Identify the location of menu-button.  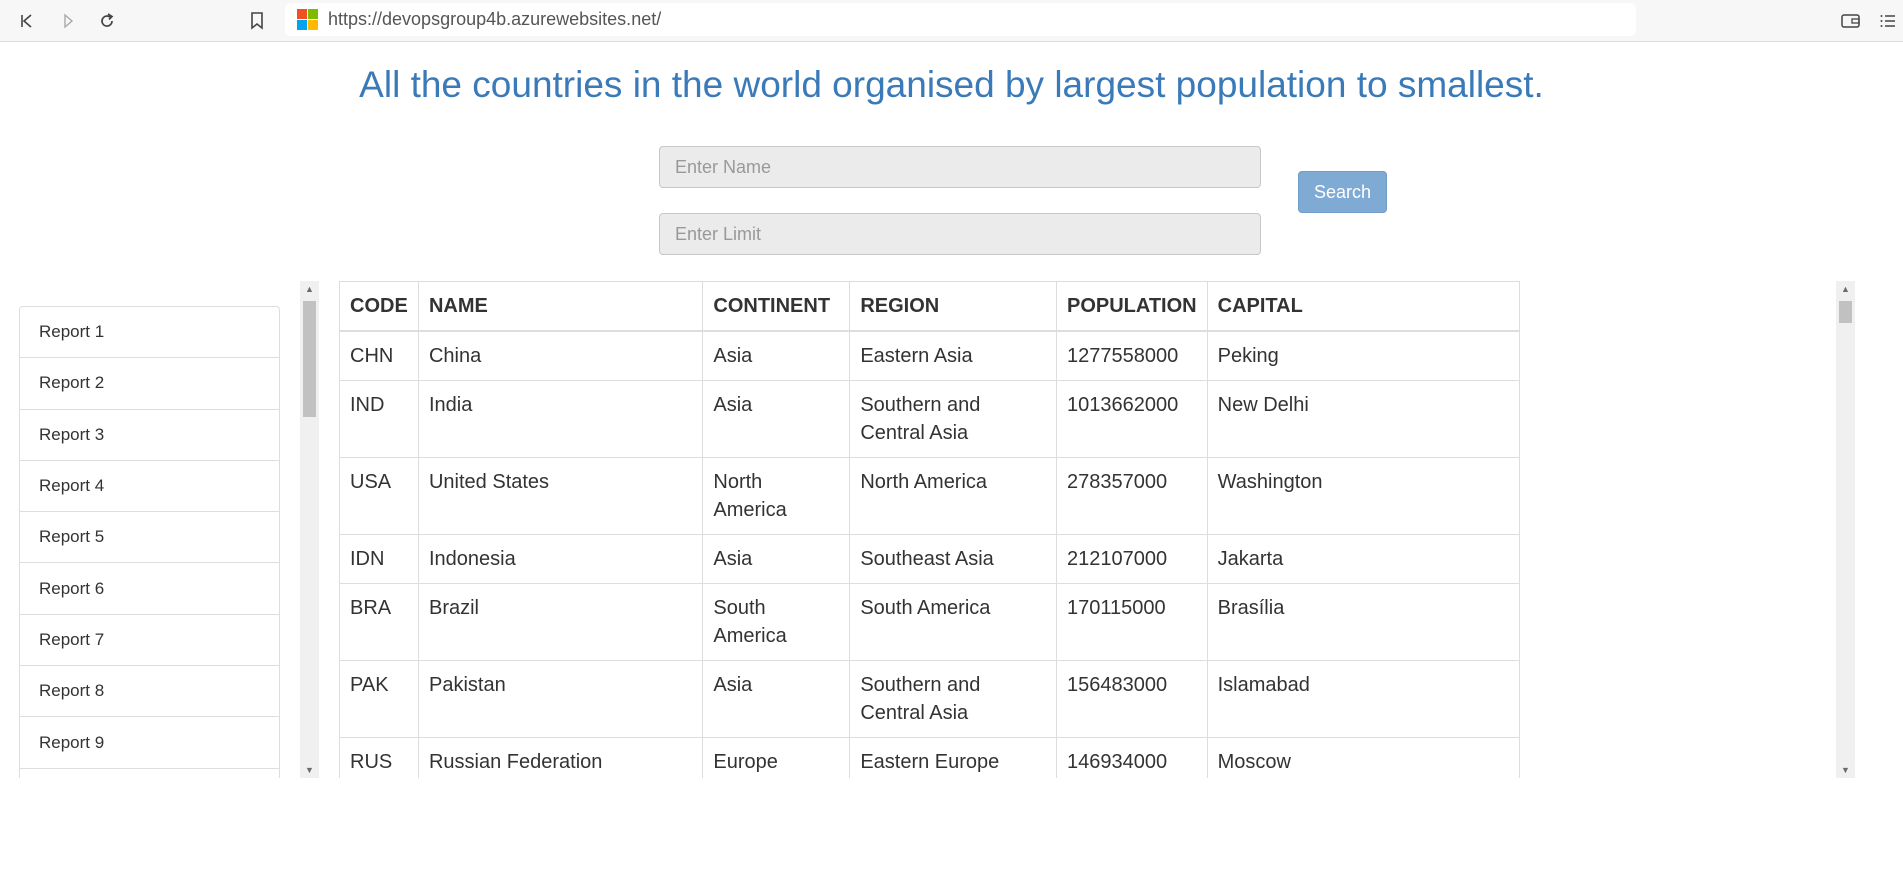
(1888, 21).